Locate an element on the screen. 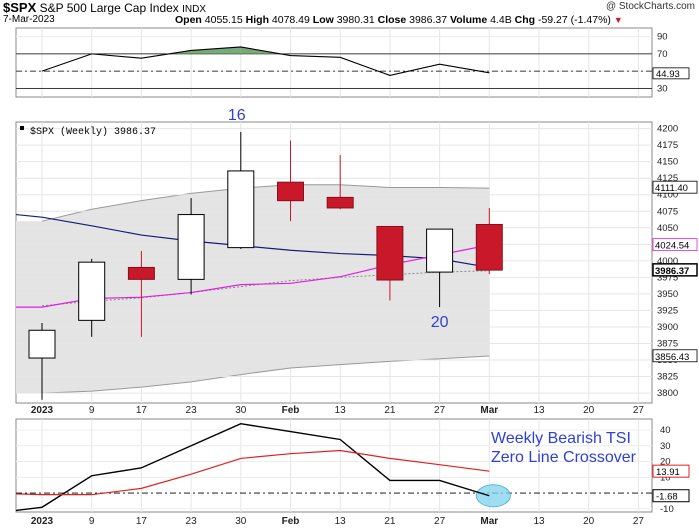 Image resolution: width=699 pixels, height=530 pixels. open-label: Open is located at coordinates (188, 20).